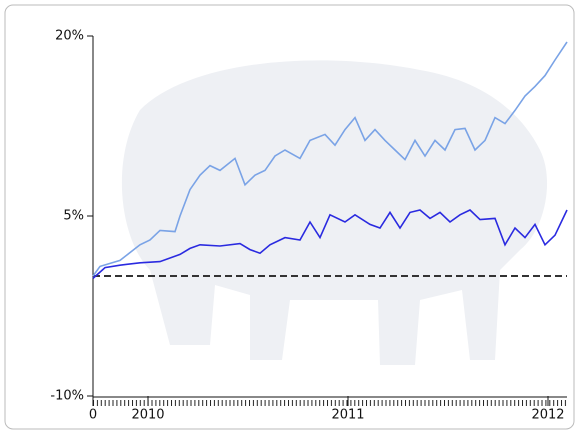 The width and height of the screenshot is (579, 438). Describe the element at coordinates (330, 402) in the screenshot. I see `minor-ticks` at that location.